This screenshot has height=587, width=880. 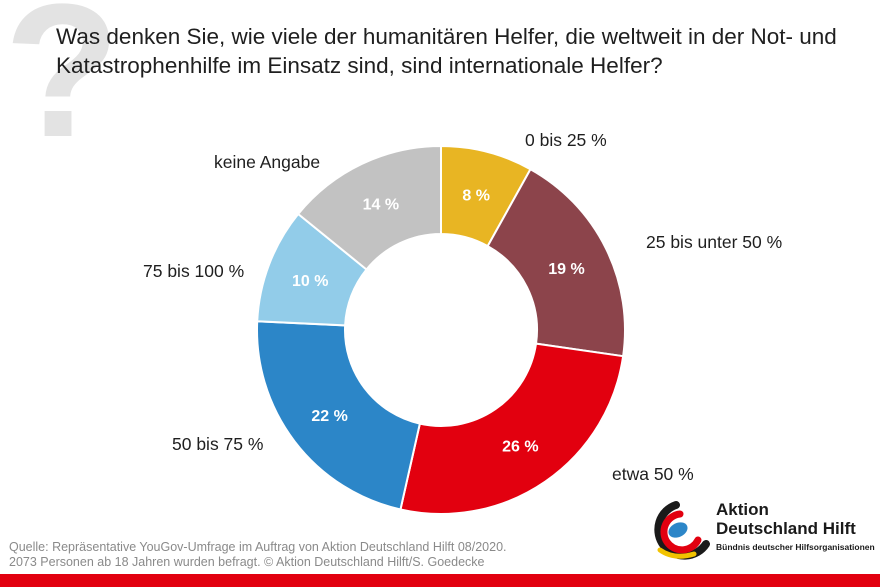 What do you see at coordinates (217, 444) in the screenshot?
I see `category-label: 50 bis 75 %` at bounding box center [217, 444].